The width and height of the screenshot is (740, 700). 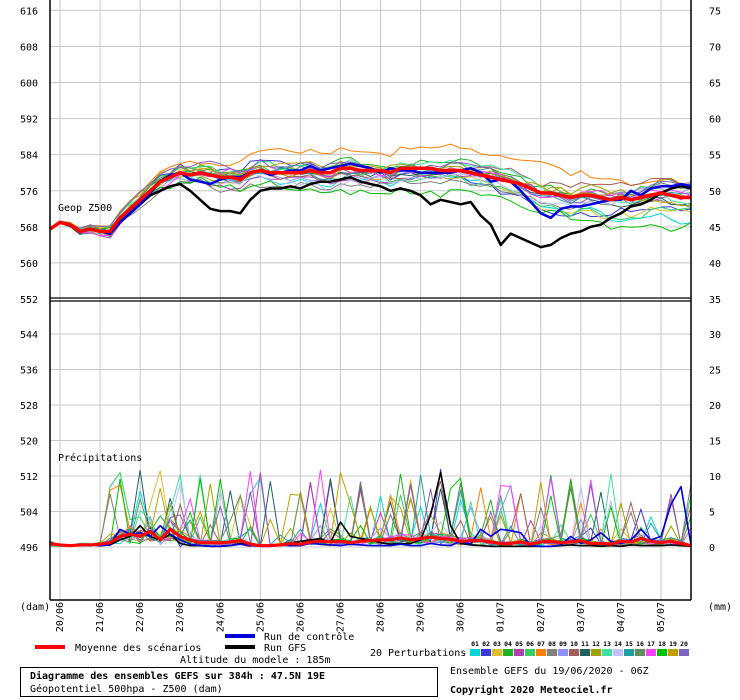 What do you see at coordinates (29, 156) in the screenshot?
I see `y-tick-left-z500: 584` at bounding box center [29, 156].